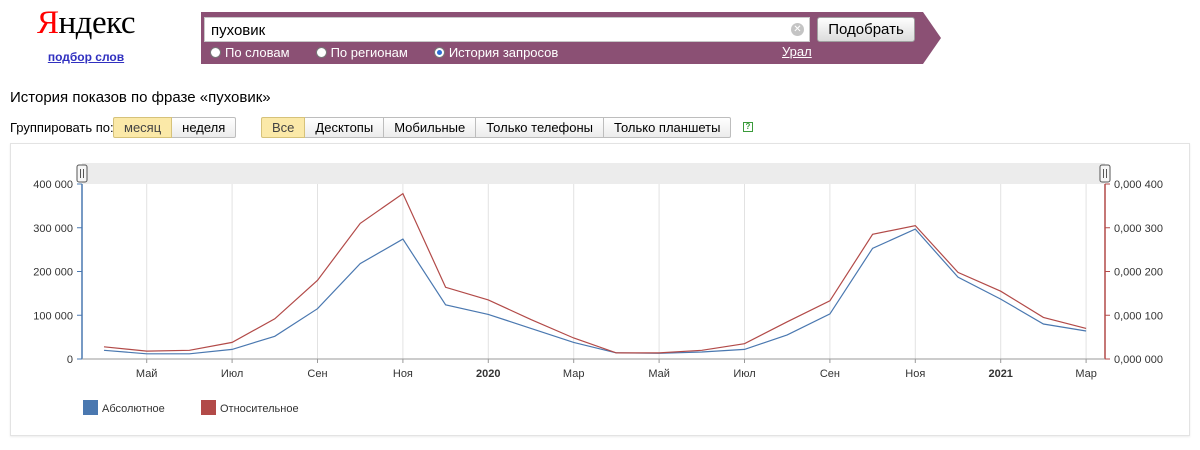 The width and height of the screenshot is (1200, 450). What do you see at coordinates (668, 127) in the screenshot?
I see `device-tablets-button: Только планшеты` at bounding box center [668, 127].